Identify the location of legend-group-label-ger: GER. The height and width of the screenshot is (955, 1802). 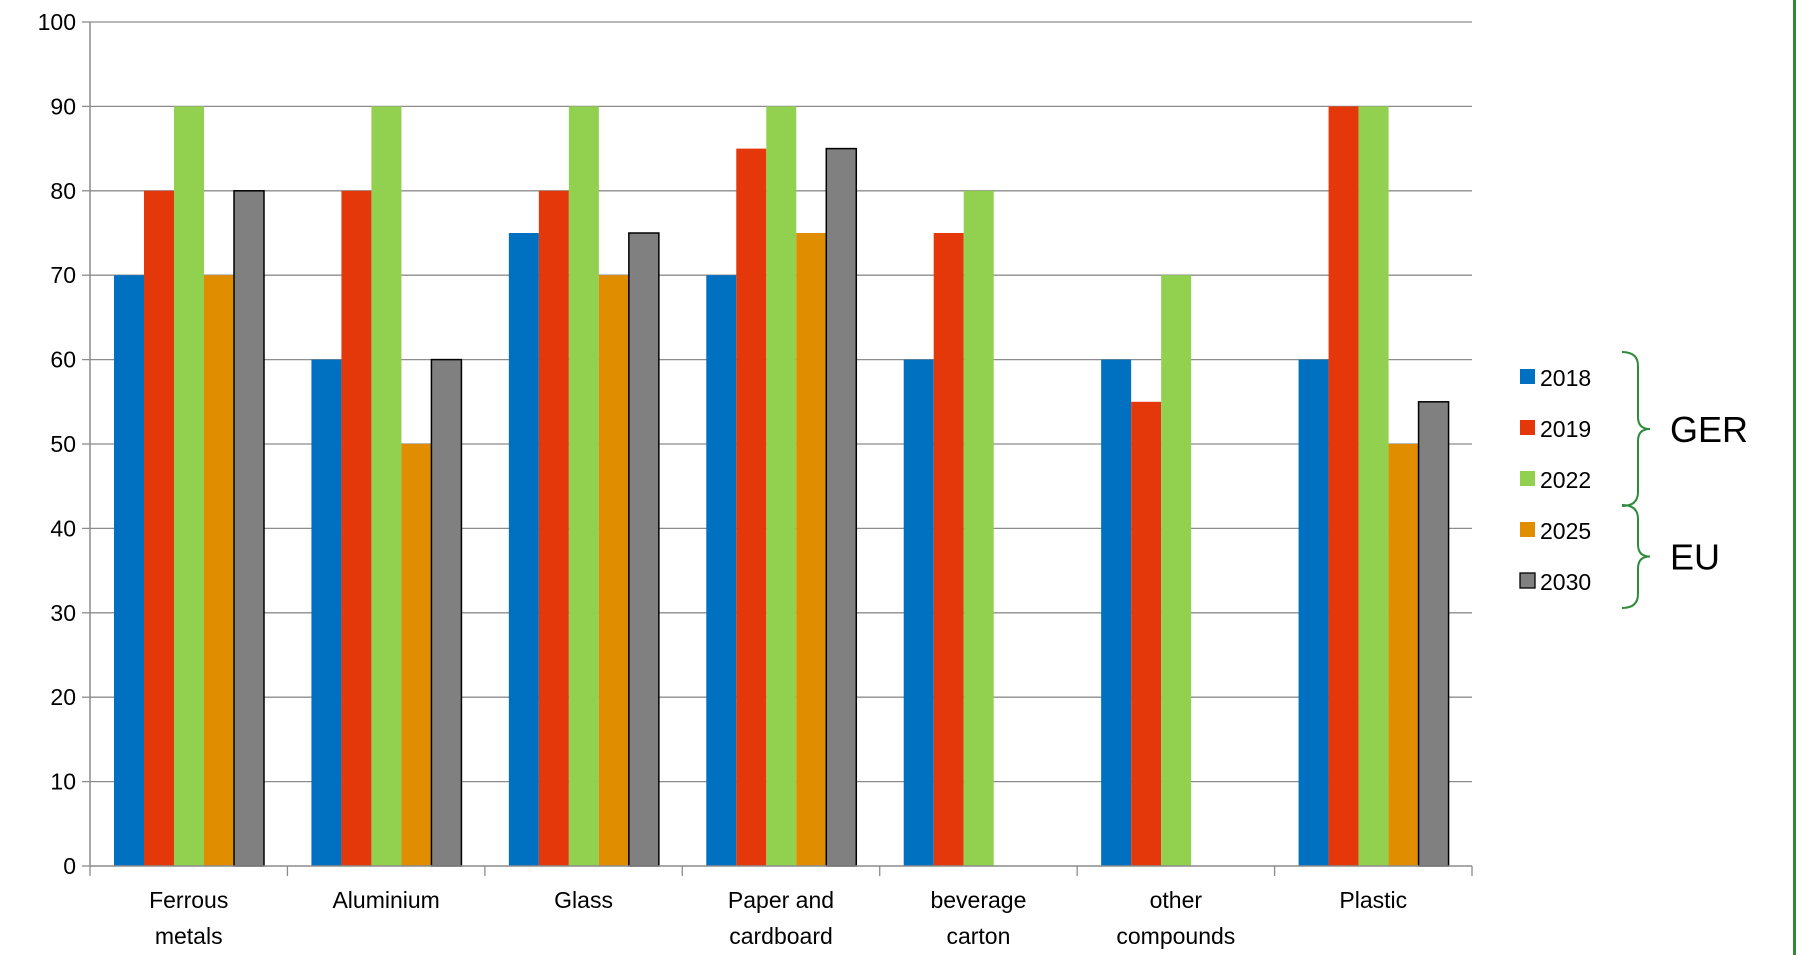
(1709, 429).